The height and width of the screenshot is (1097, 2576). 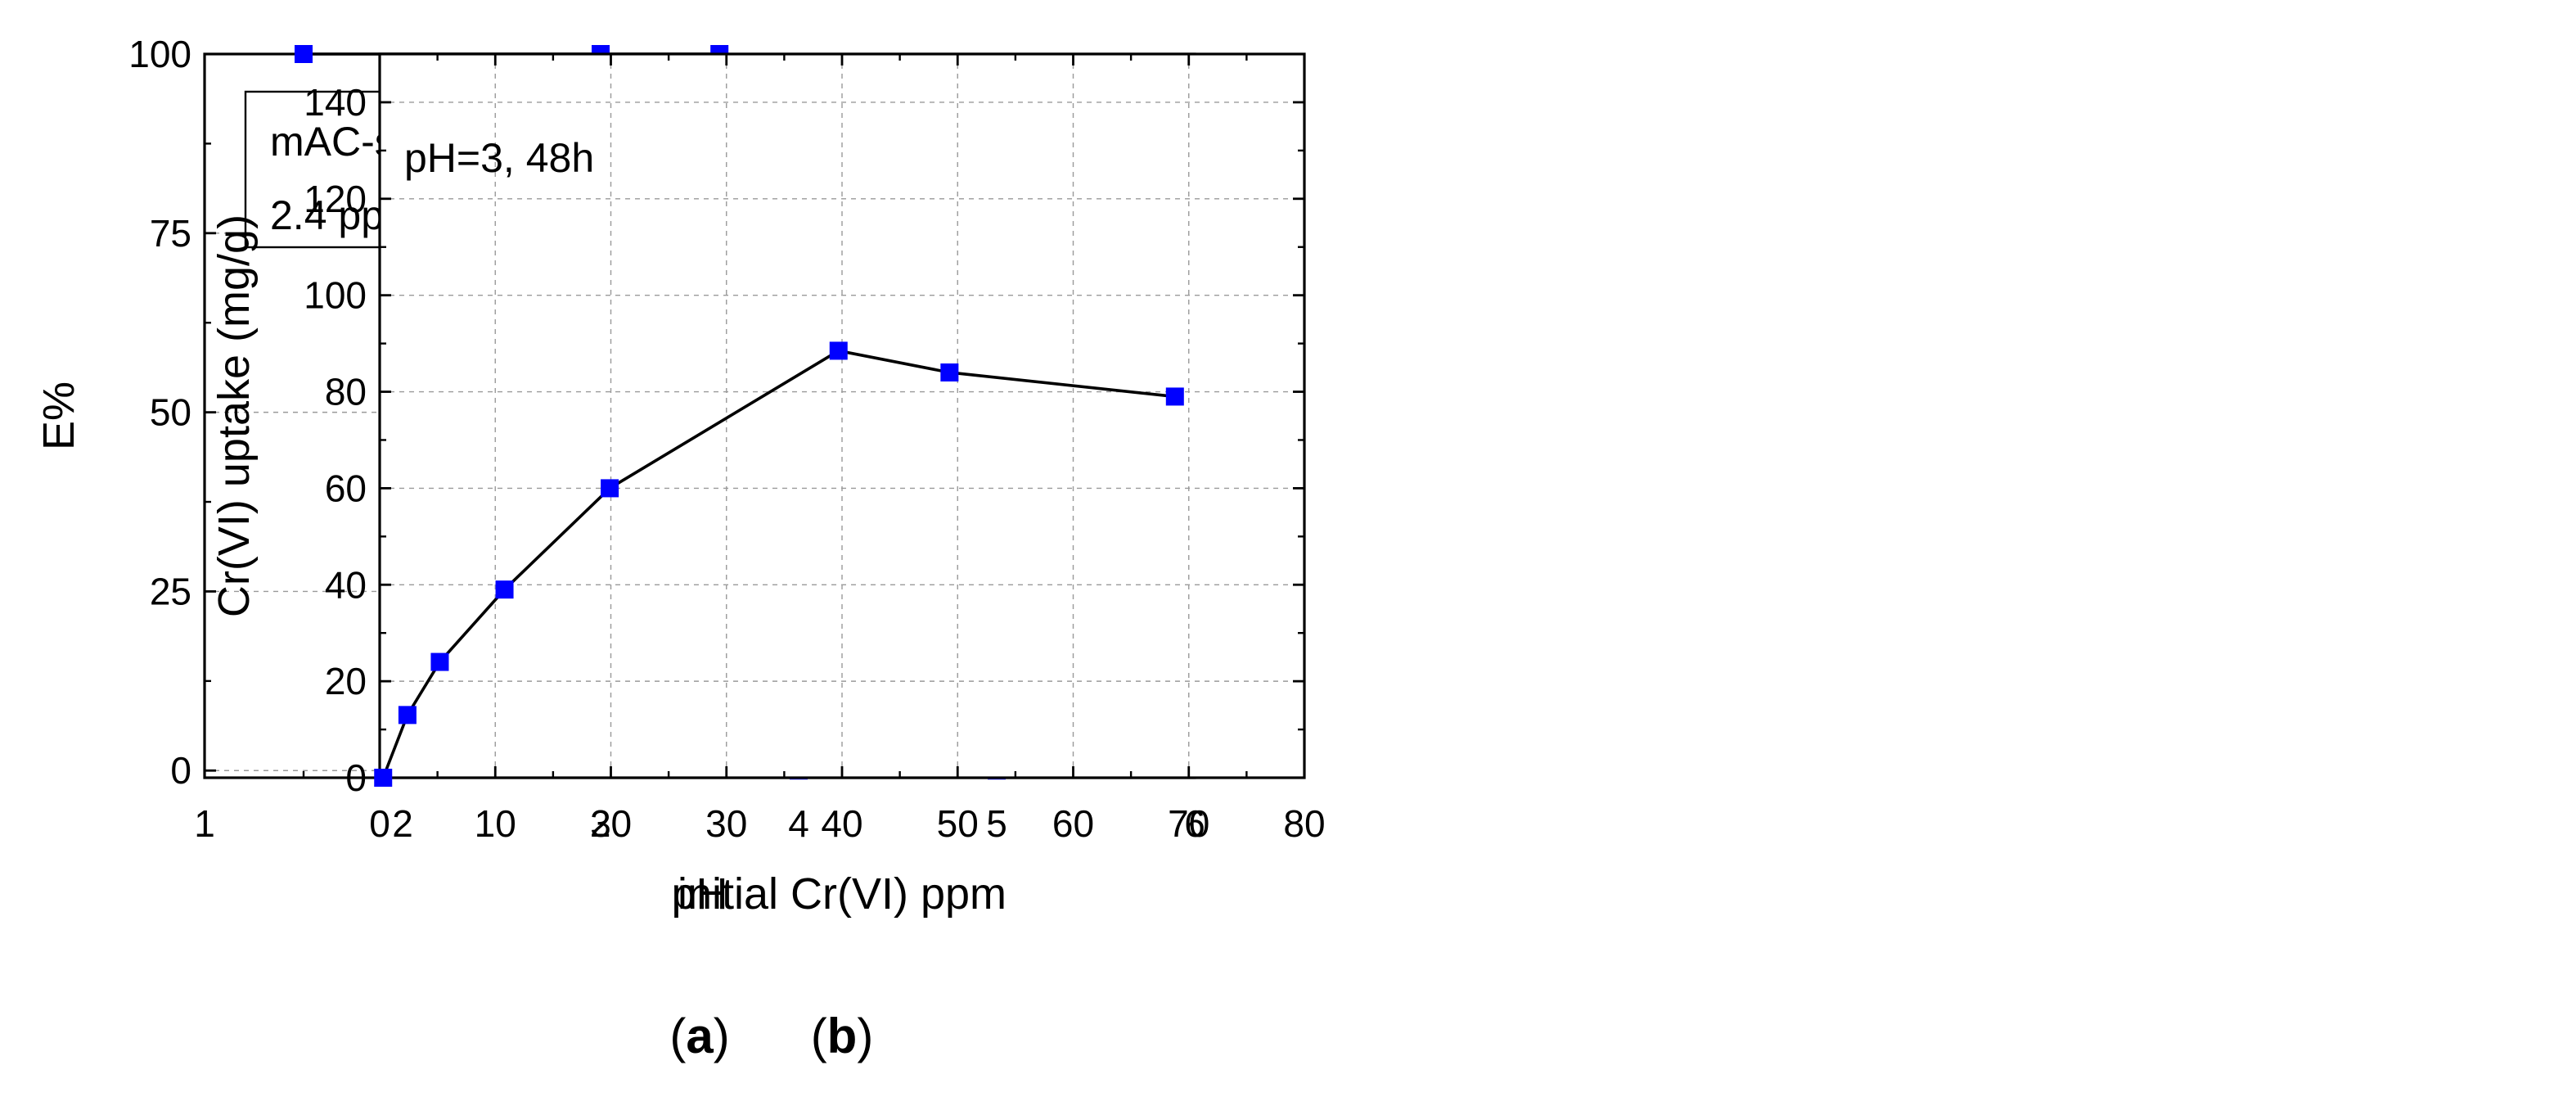 What do you see at coordinates (346, 584) in the screenshot?
I see `y-tick-label: 40` at bounding box center [346, 584].